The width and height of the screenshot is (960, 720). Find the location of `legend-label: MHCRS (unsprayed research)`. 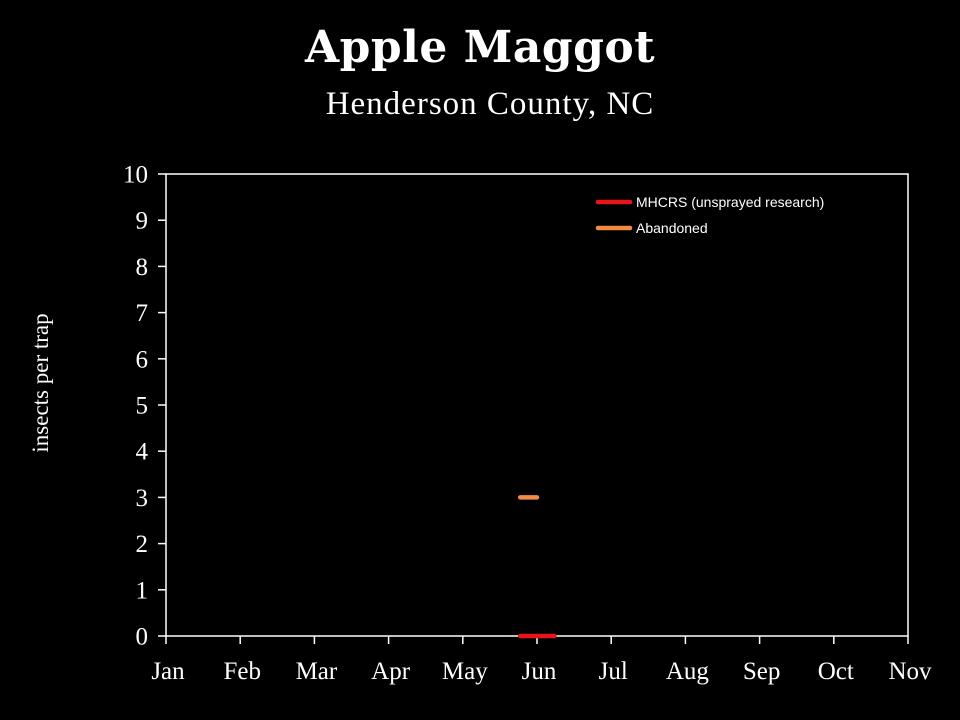

legend-label: MHCRS (unsprayed research) is located at coordinates (730, 202).